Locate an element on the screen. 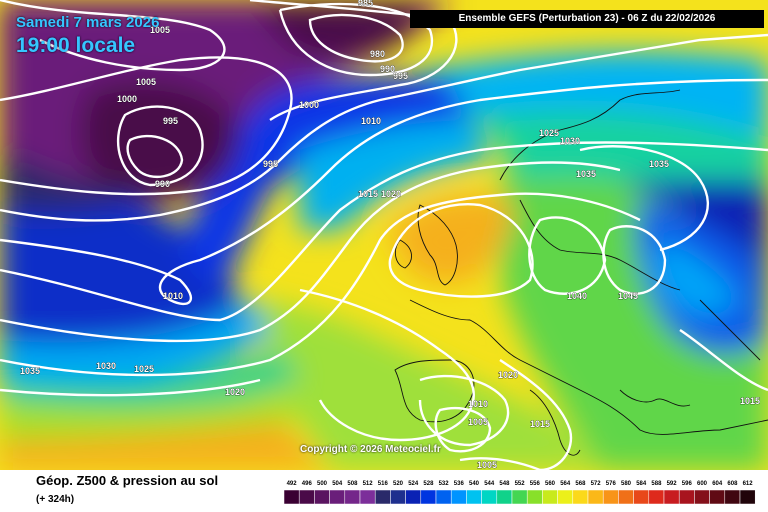 Image resolution: width=768 pixels, height=512 pixels. legend-value-label: 520 is located at coordinates (398, 484).